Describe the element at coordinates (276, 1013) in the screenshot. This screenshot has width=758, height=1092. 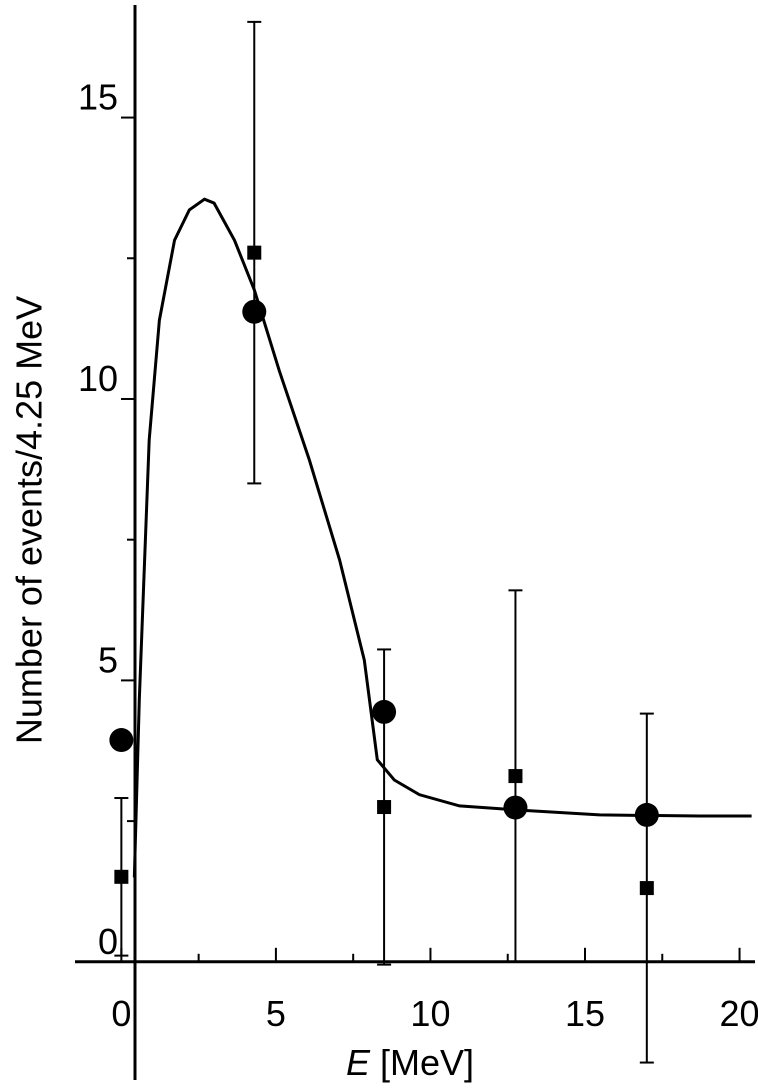
I see `x-tick-label: 5` at that location.